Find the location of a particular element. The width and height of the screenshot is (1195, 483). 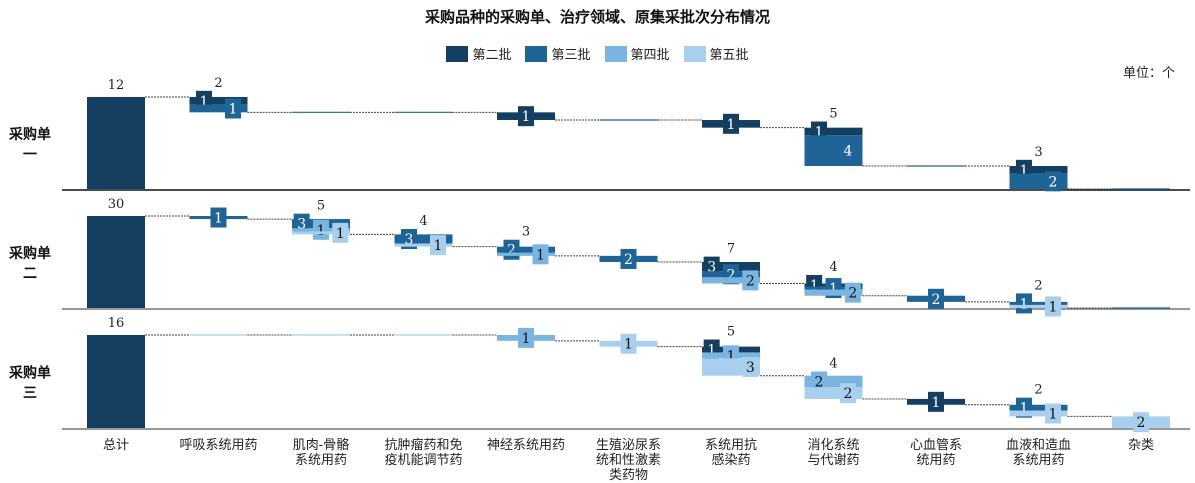

x-tick-label: 与代谢药 is located at coordinates (833, 460).